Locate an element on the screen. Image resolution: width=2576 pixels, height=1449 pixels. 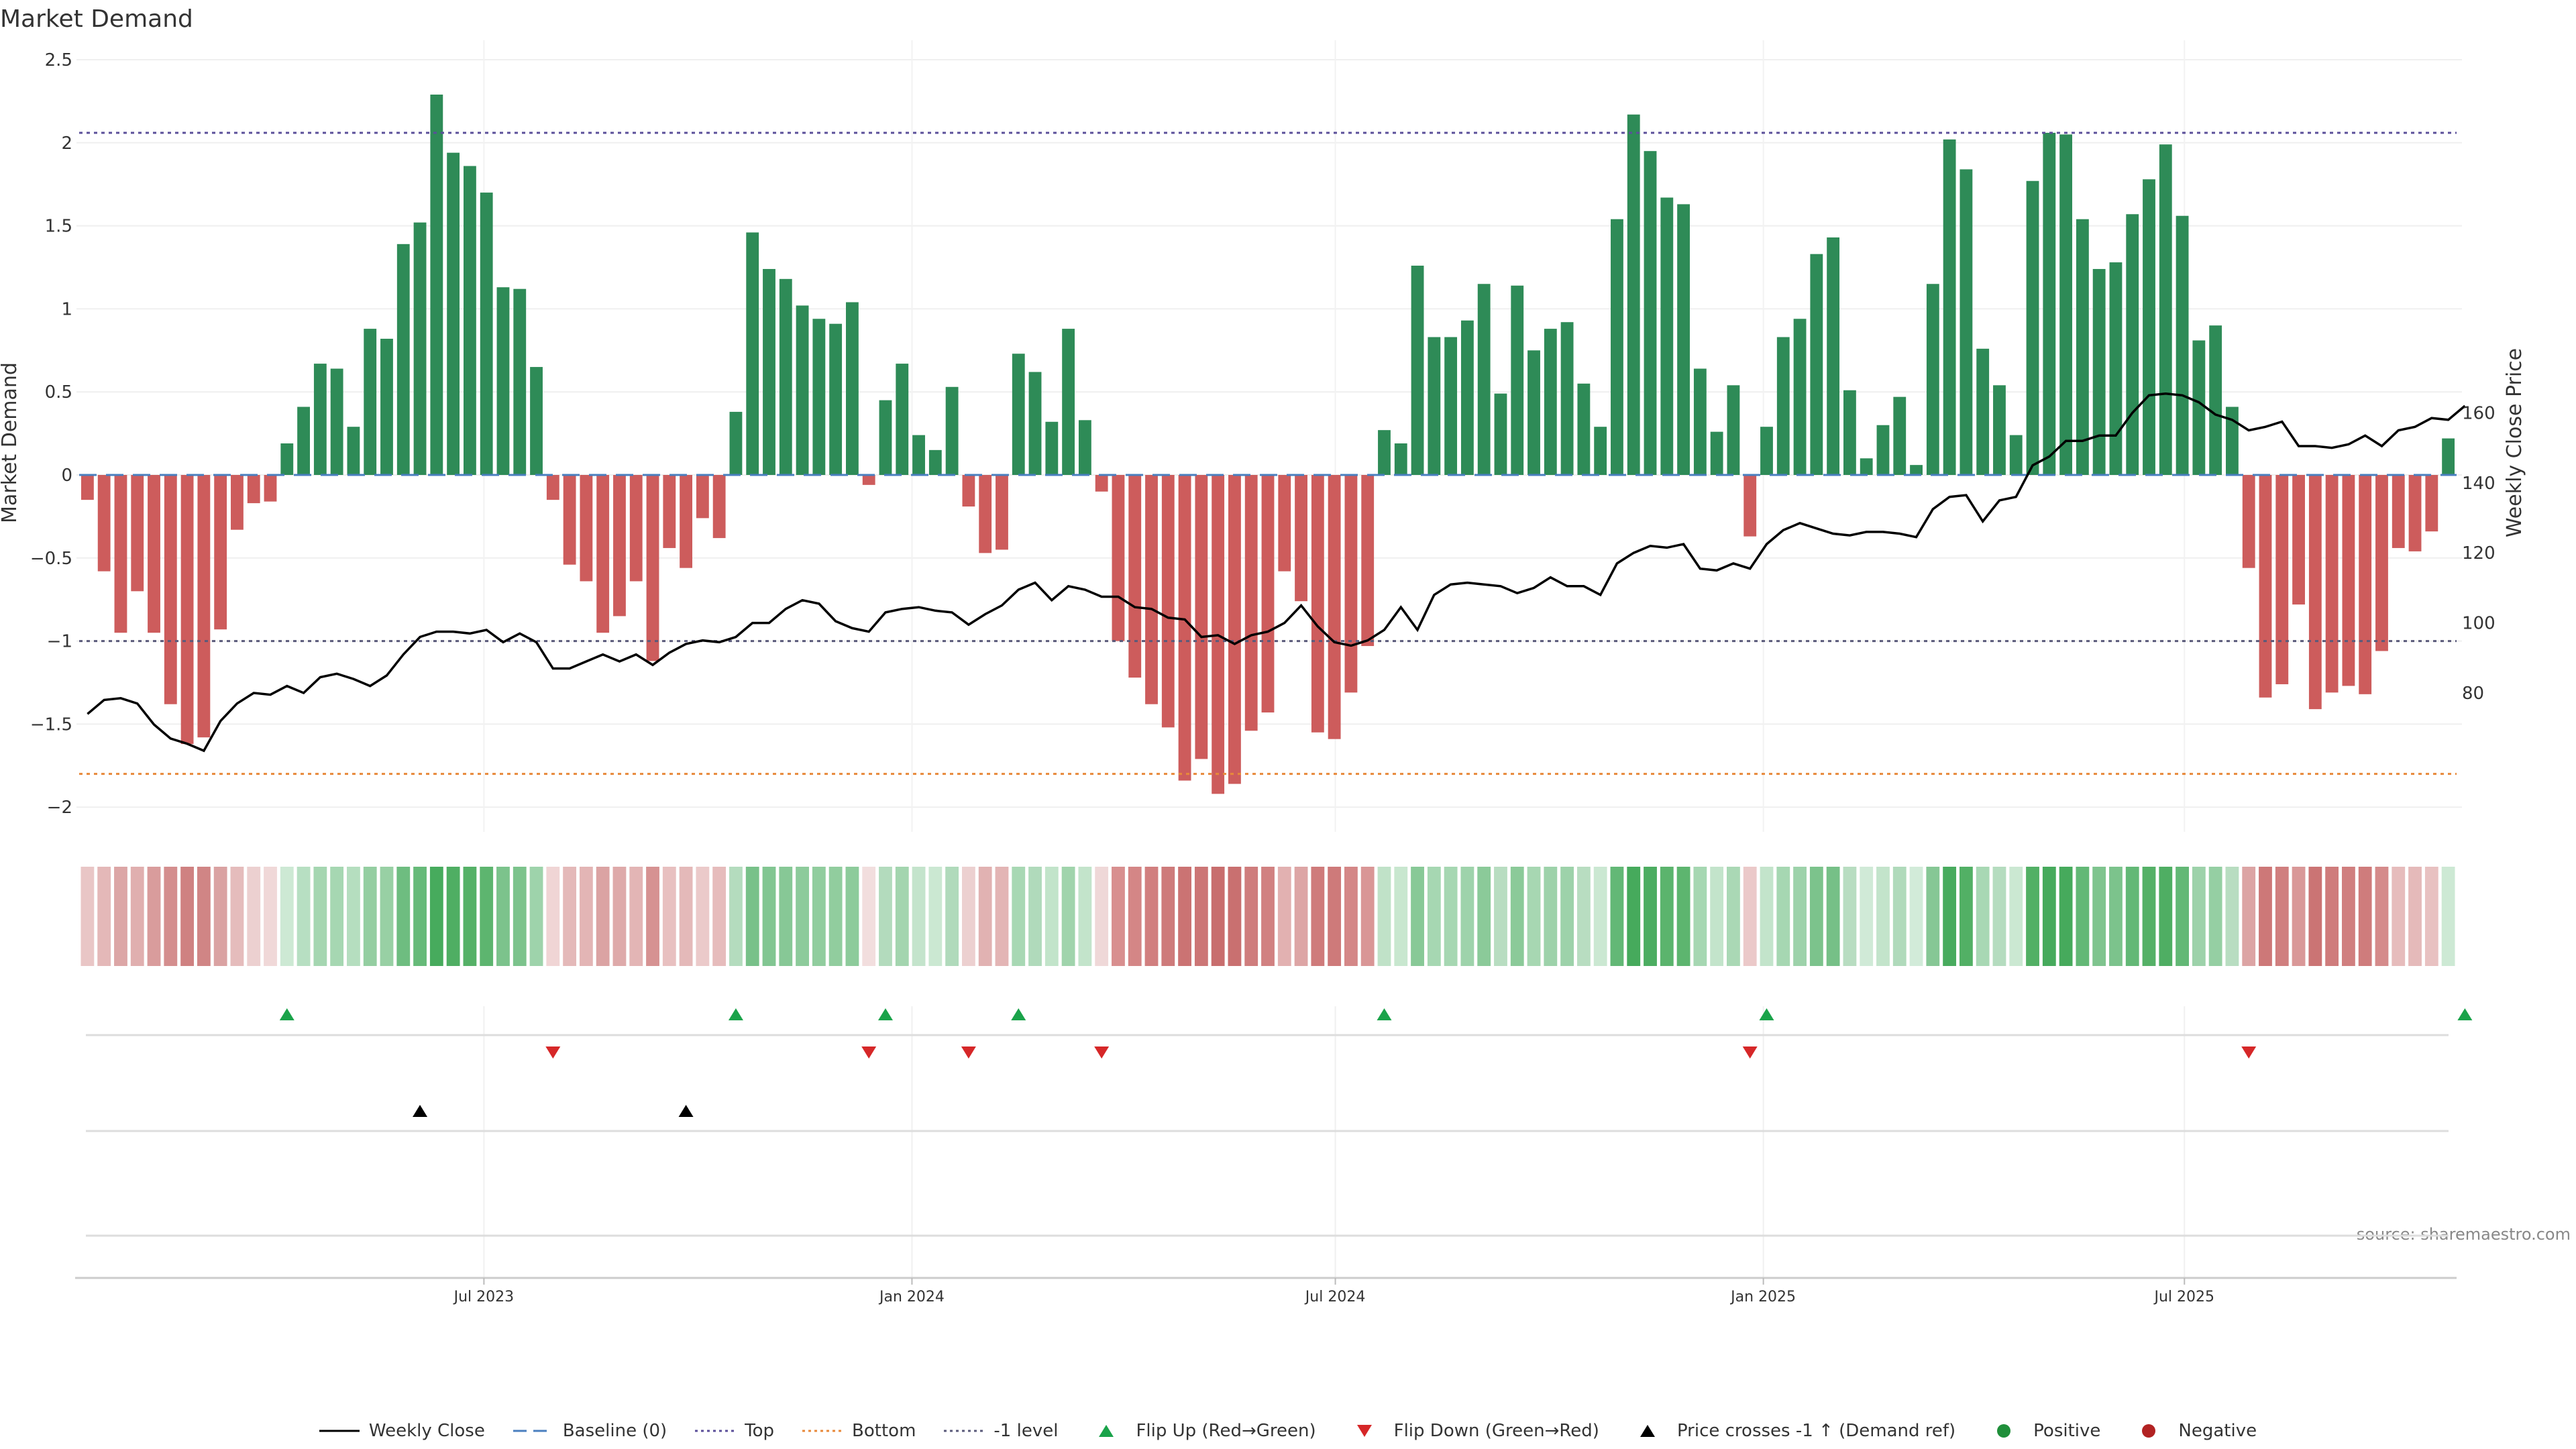
y-tick-label: 0 is located at coordinates (66, 476).